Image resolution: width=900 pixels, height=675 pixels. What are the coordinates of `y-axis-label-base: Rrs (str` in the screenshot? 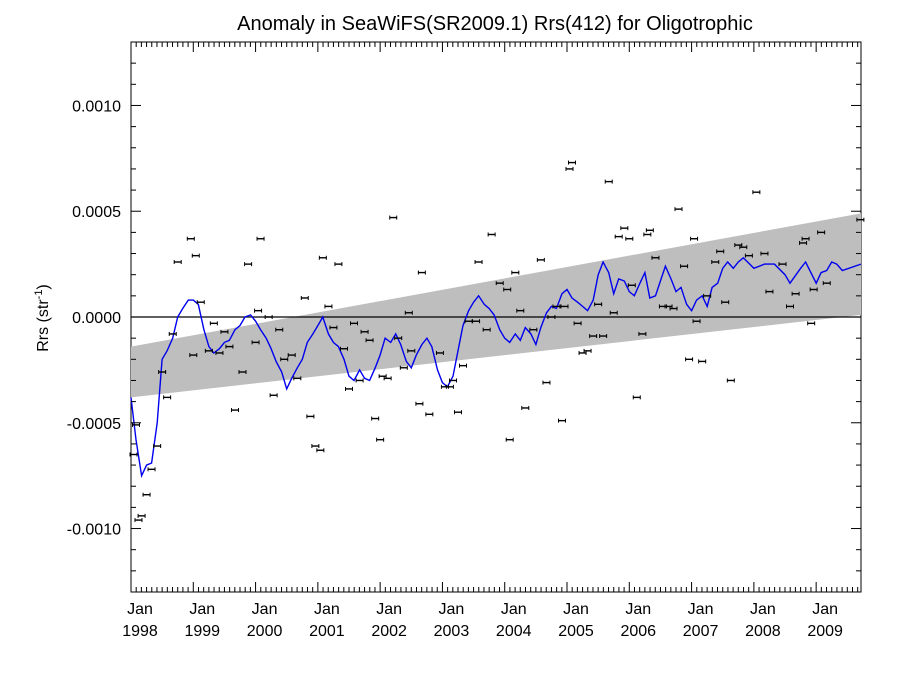 It's located at (43, 325).